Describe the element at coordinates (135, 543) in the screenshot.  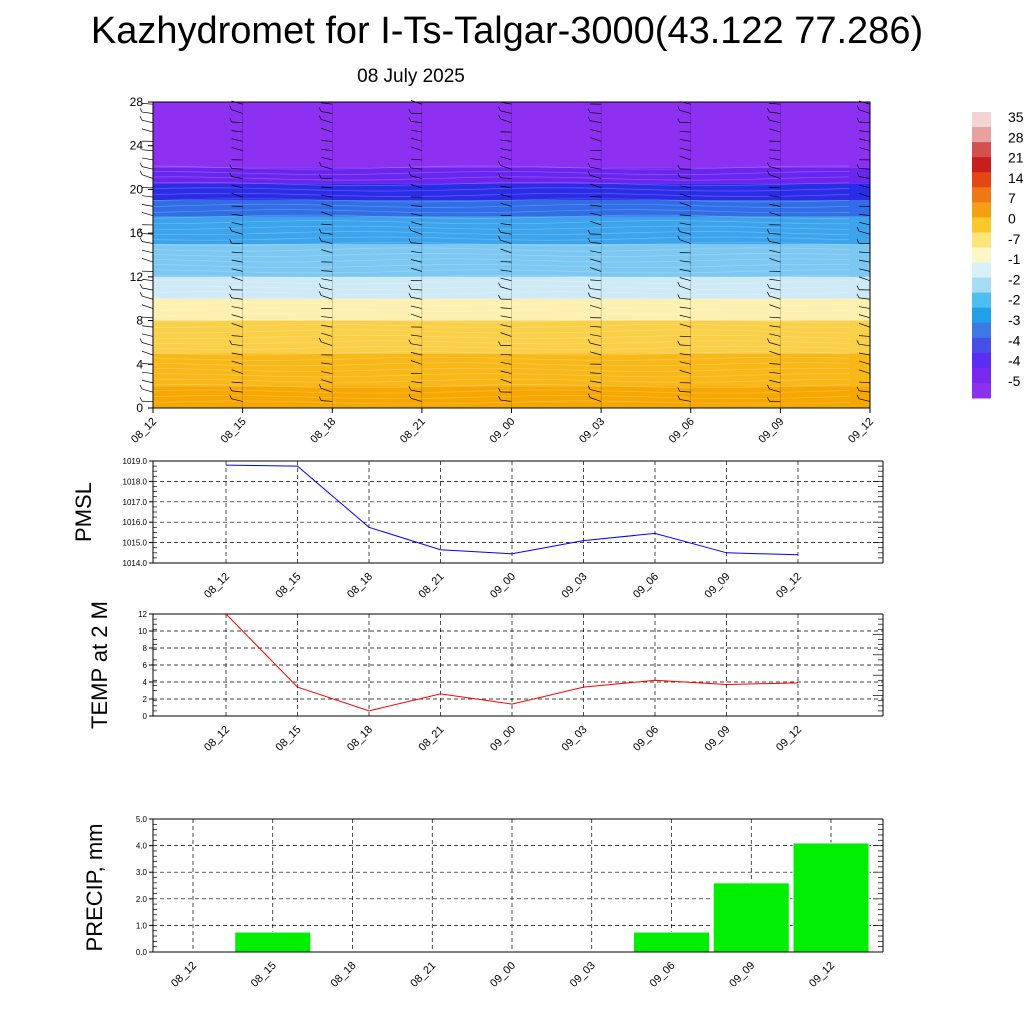
I see `y-tick-label: 1015.0` at that location.